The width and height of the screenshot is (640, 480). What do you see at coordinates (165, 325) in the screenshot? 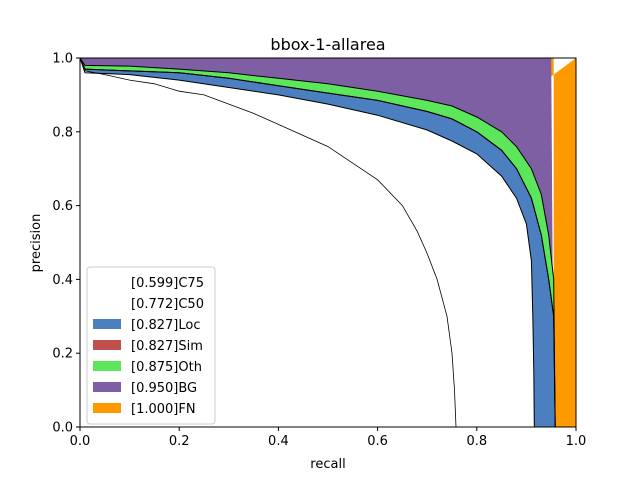
I see `legend-label: [0.827]Loc` at bounding box center [165, 325].